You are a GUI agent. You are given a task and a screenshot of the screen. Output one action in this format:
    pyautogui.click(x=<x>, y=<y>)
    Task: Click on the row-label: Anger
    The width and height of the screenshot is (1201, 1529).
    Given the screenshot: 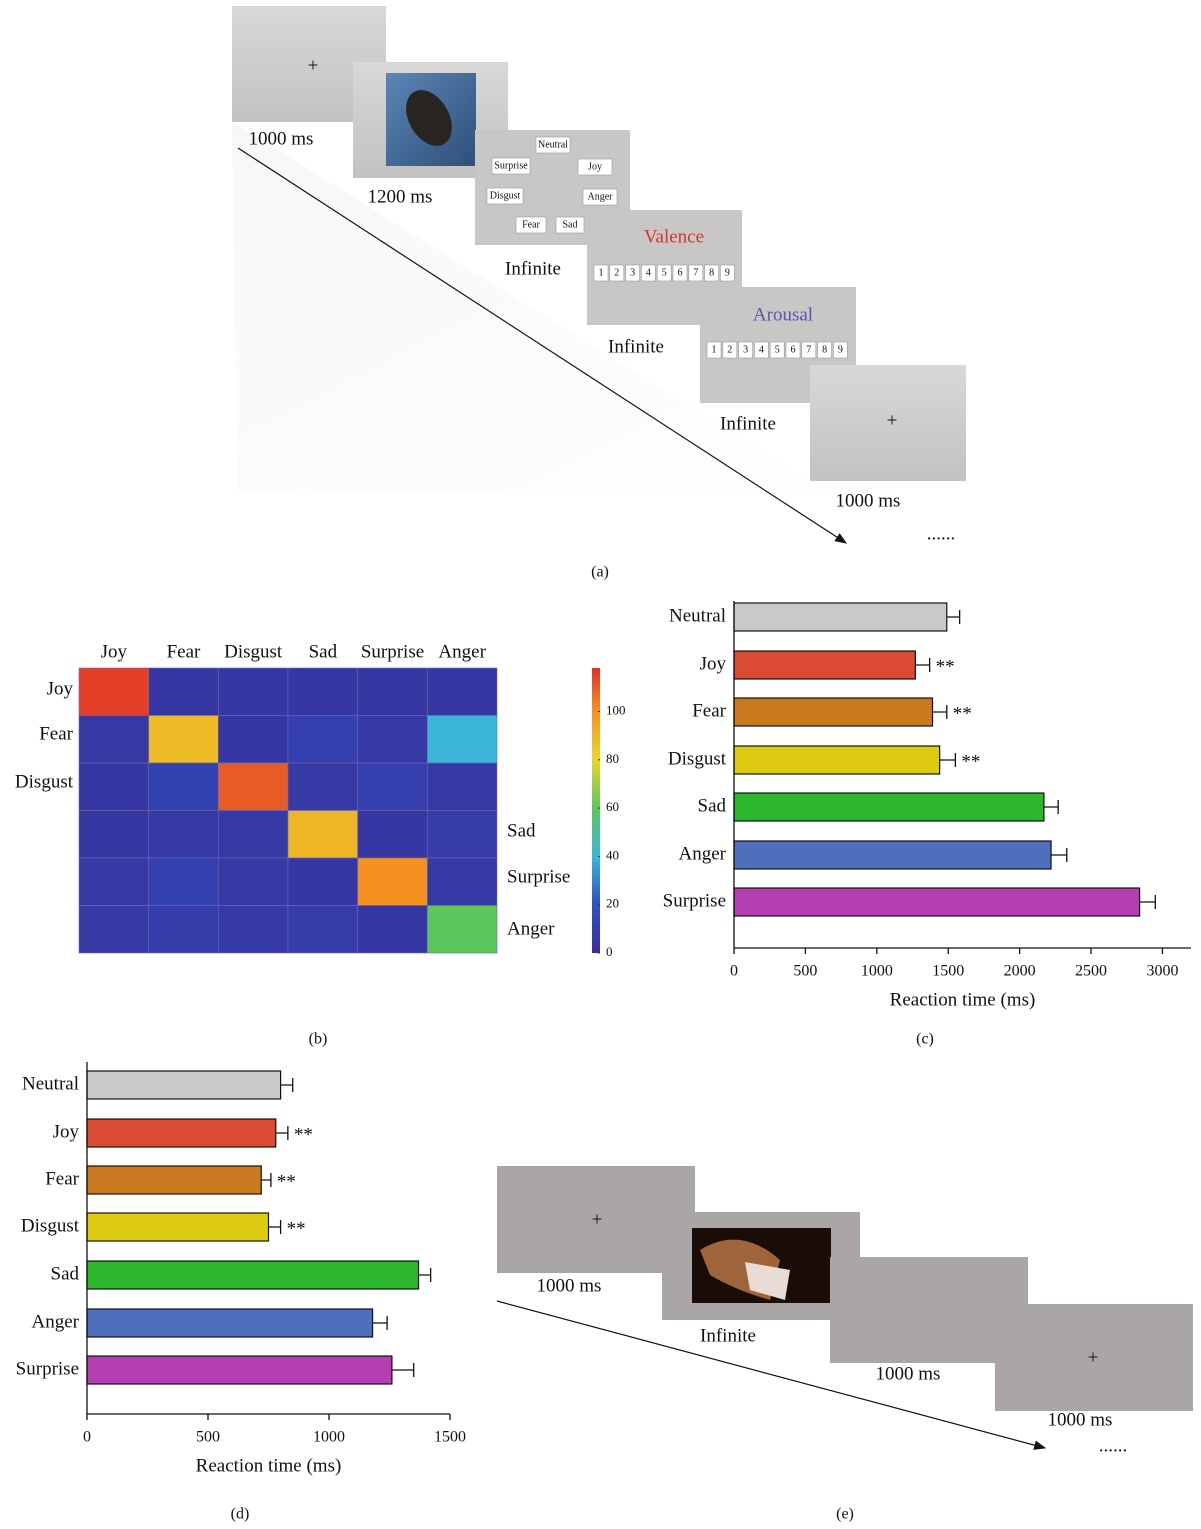 What is the action you would take?
    pyautogui.click(x=531, y=928)
    